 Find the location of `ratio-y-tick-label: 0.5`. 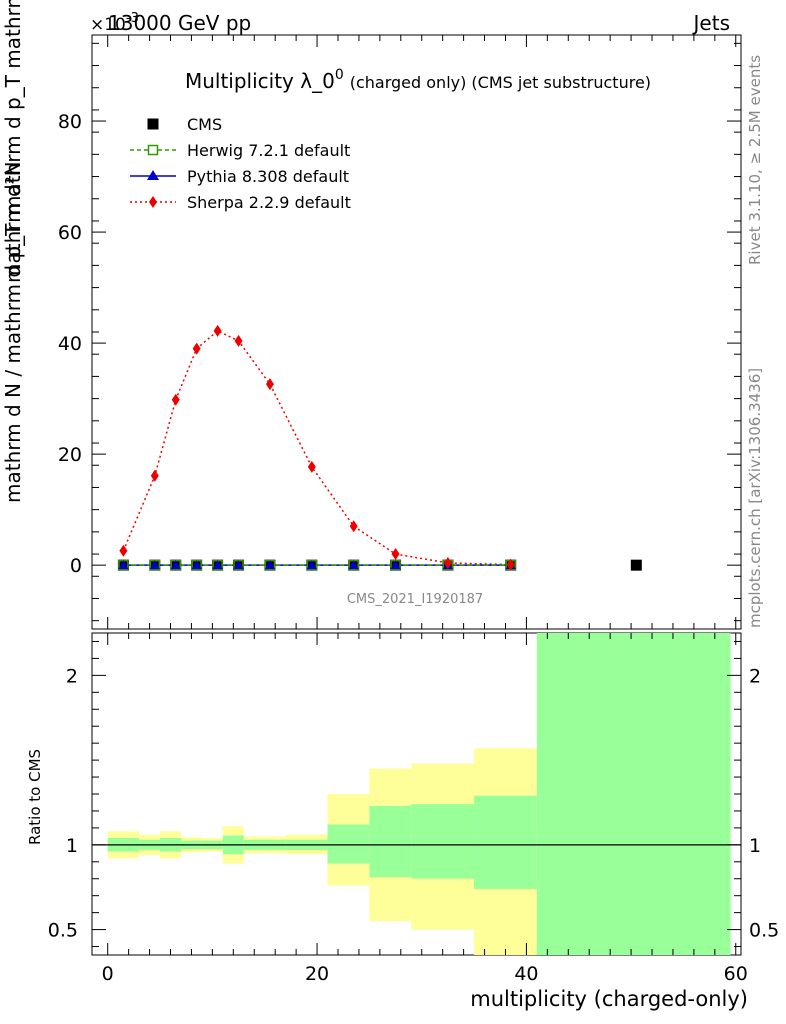

ratio-y-tick-label: 0.5 is located at coordinates (63, 931).